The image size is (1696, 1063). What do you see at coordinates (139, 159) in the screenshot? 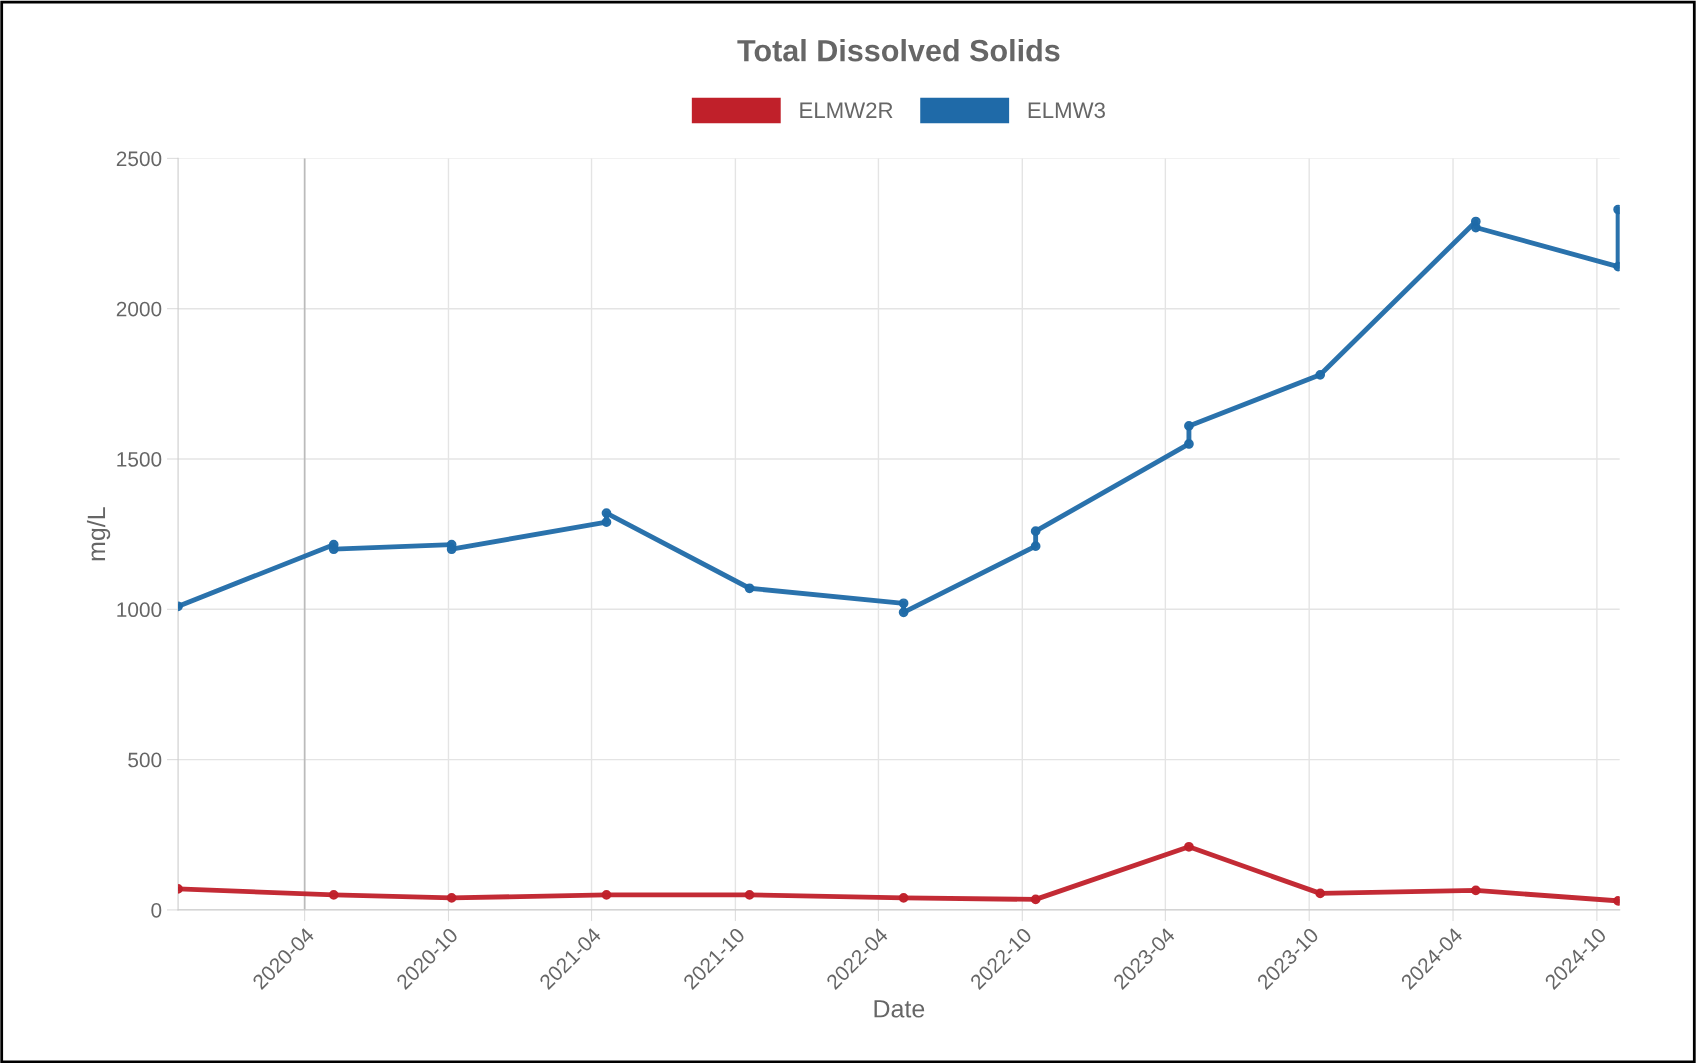
I see `y-tick-label: 2500` at bounding box center [139, 159].